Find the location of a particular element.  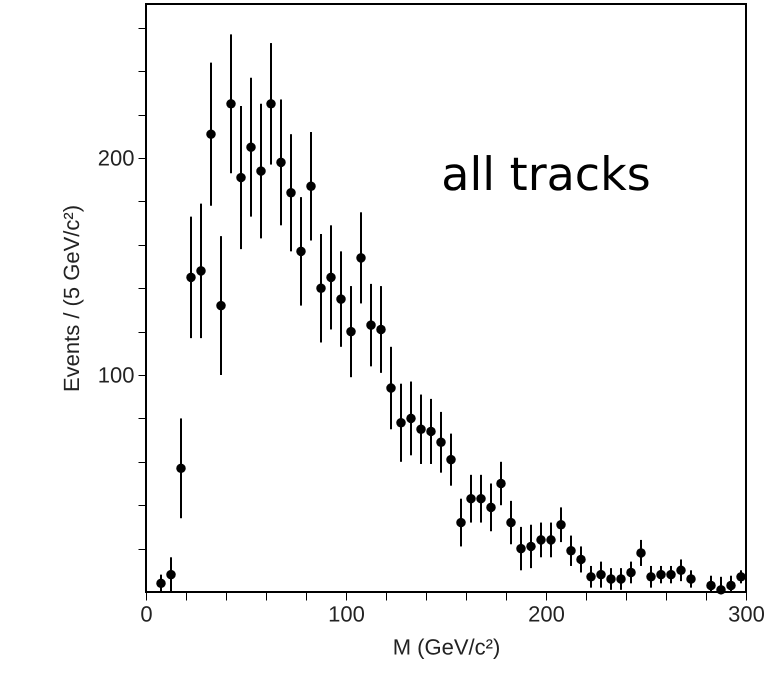

x-tick-label: 300 is located at coordinates (746, 614).